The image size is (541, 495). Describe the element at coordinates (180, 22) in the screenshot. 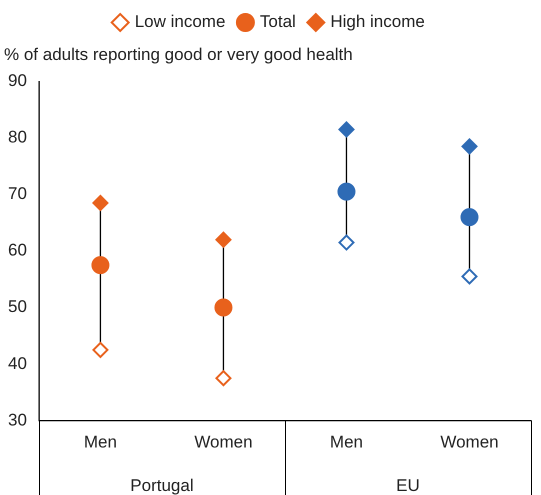

I see `legend-label: Low income` at that location.